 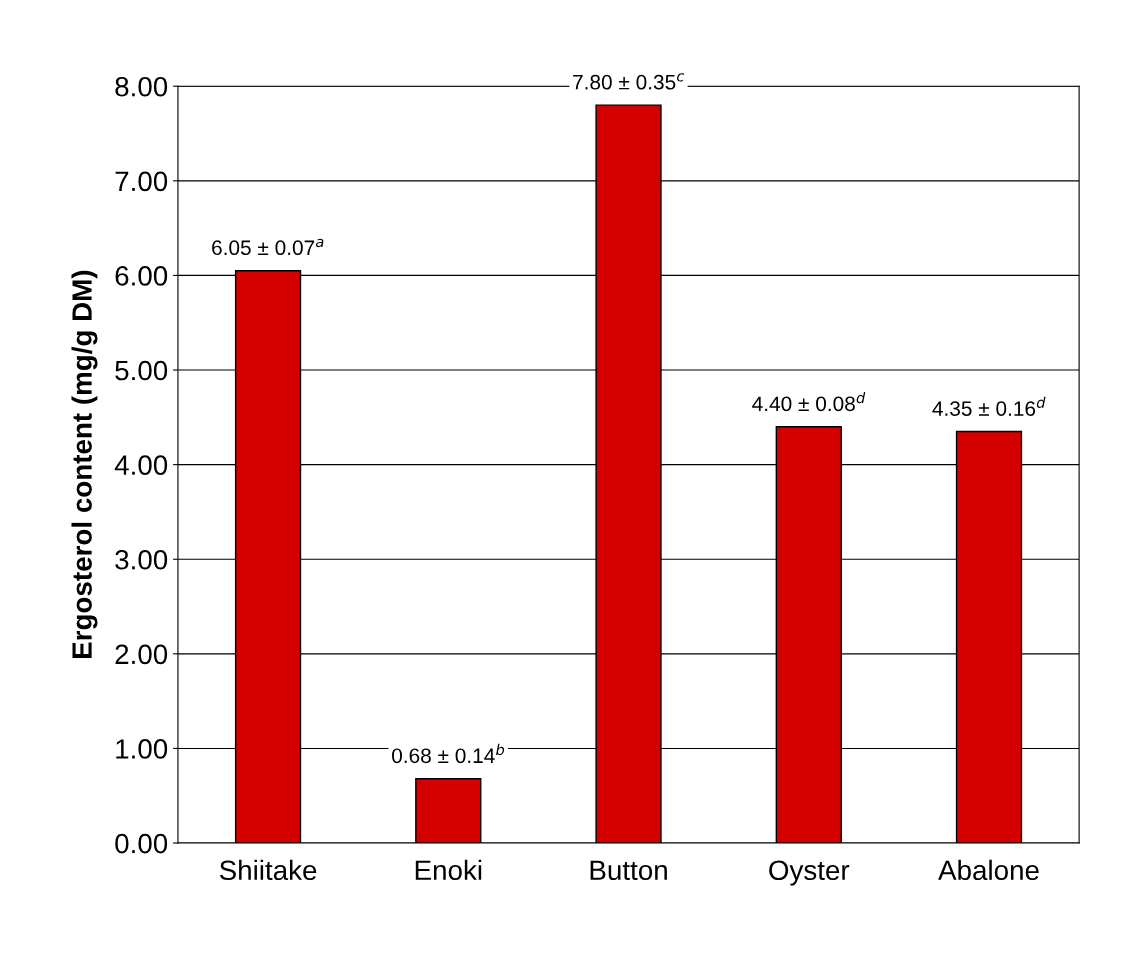 I want to click on y-tick-label: 8.00, so click(x=141, y=86).